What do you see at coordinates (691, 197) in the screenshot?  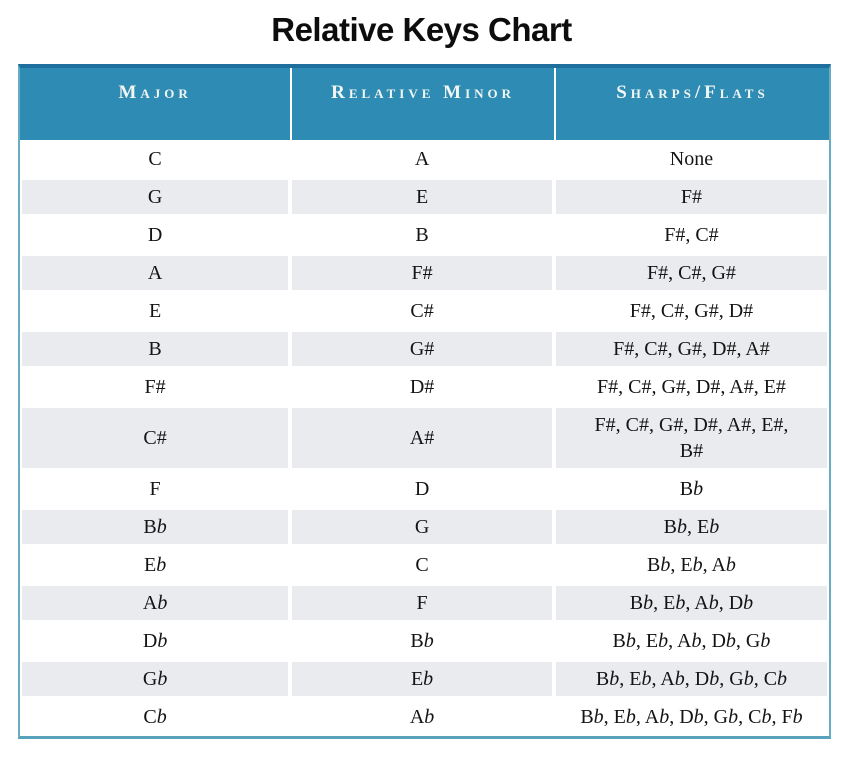 I see `cell-sharps-flats: F#` at bounding box center [691, 197].